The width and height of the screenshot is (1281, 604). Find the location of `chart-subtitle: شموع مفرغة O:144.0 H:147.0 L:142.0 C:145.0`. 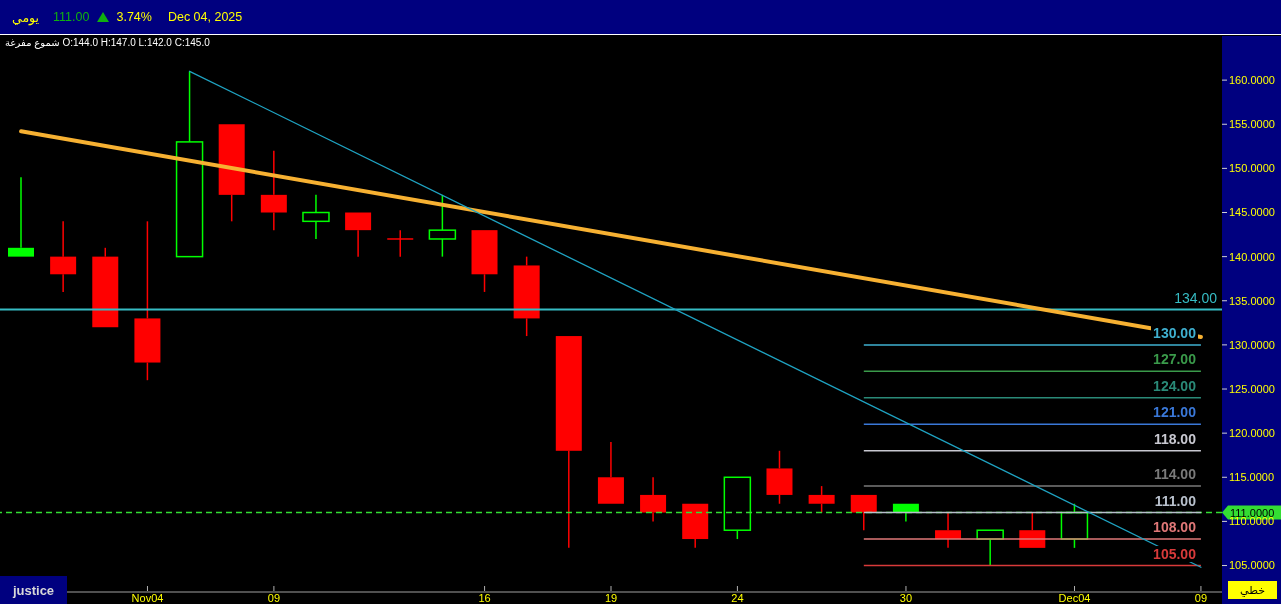

chart-subtitle: شموع مفرغة O:144.0 H:147.0 L:142.0 C:145.0 is located at coordinates (107, 42).